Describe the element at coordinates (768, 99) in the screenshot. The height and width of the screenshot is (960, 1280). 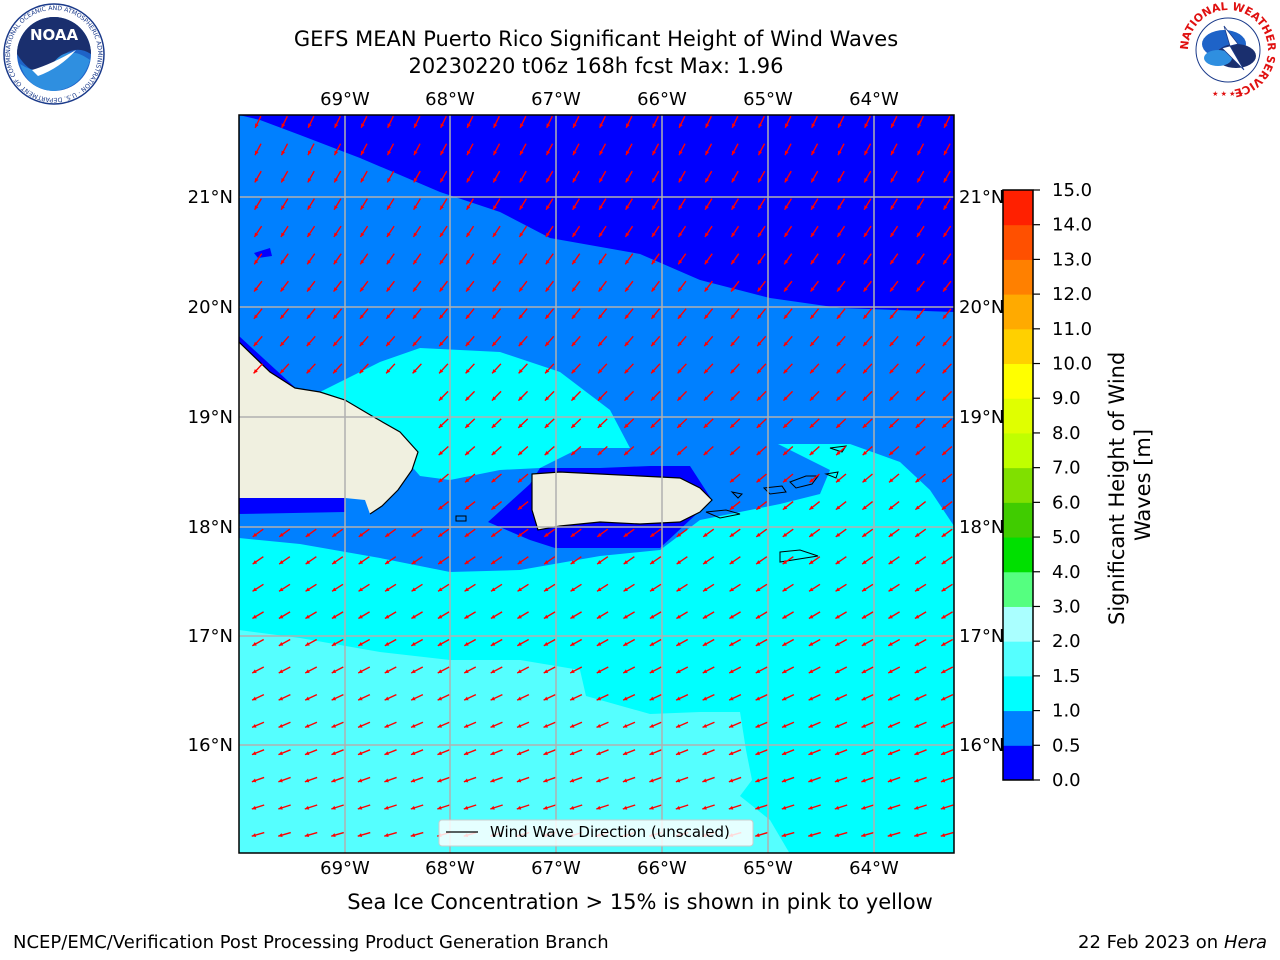
I see `lon-label-top: 65°W` at that location.